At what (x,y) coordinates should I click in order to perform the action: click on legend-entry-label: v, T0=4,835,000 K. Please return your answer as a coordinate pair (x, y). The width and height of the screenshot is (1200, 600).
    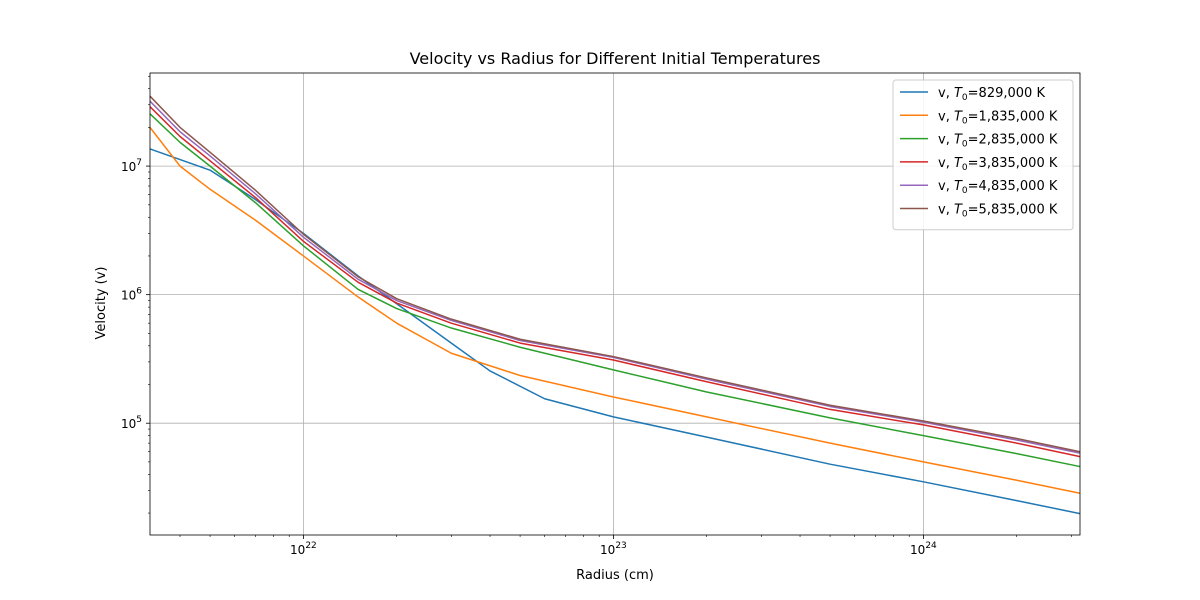
    Looking at the image, I should click on (998, 187).